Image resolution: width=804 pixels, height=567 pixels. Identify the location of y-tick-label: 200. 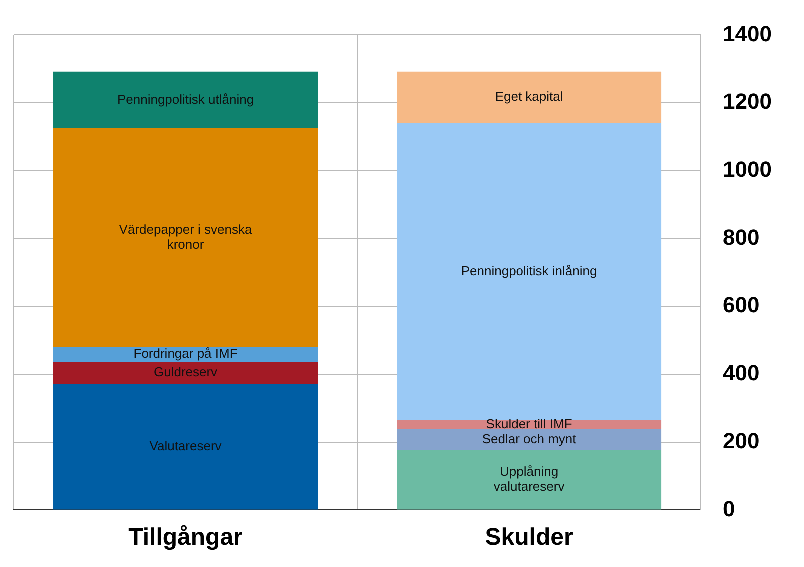
(741, 441).